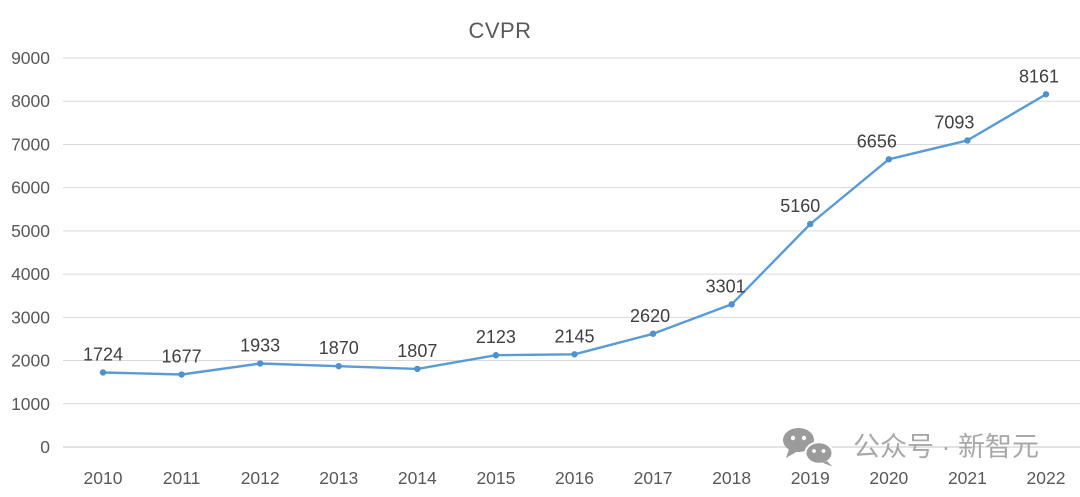 This screenshot has height=497, width=1080. I want to click on x-tick-label: 2015, so click(495, 478).